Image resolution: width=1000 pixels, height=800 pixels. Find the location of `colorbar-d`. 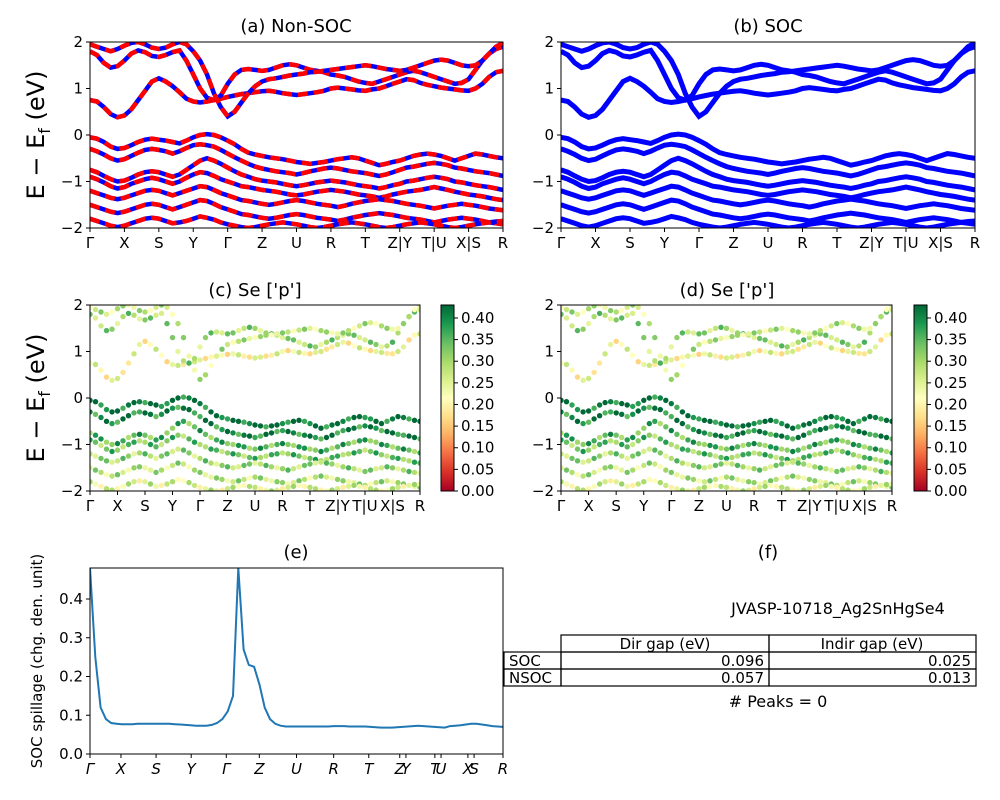

colorbar-d is located at coordinates (920, 398).